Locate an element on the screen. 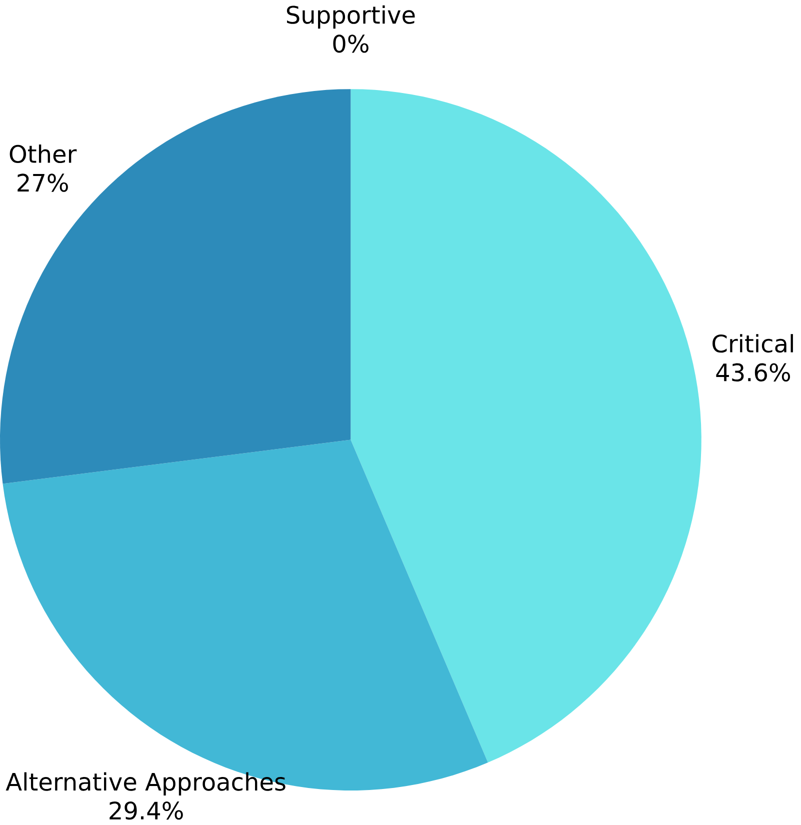  slice-label: Critical is located at coordinates (753, 343).